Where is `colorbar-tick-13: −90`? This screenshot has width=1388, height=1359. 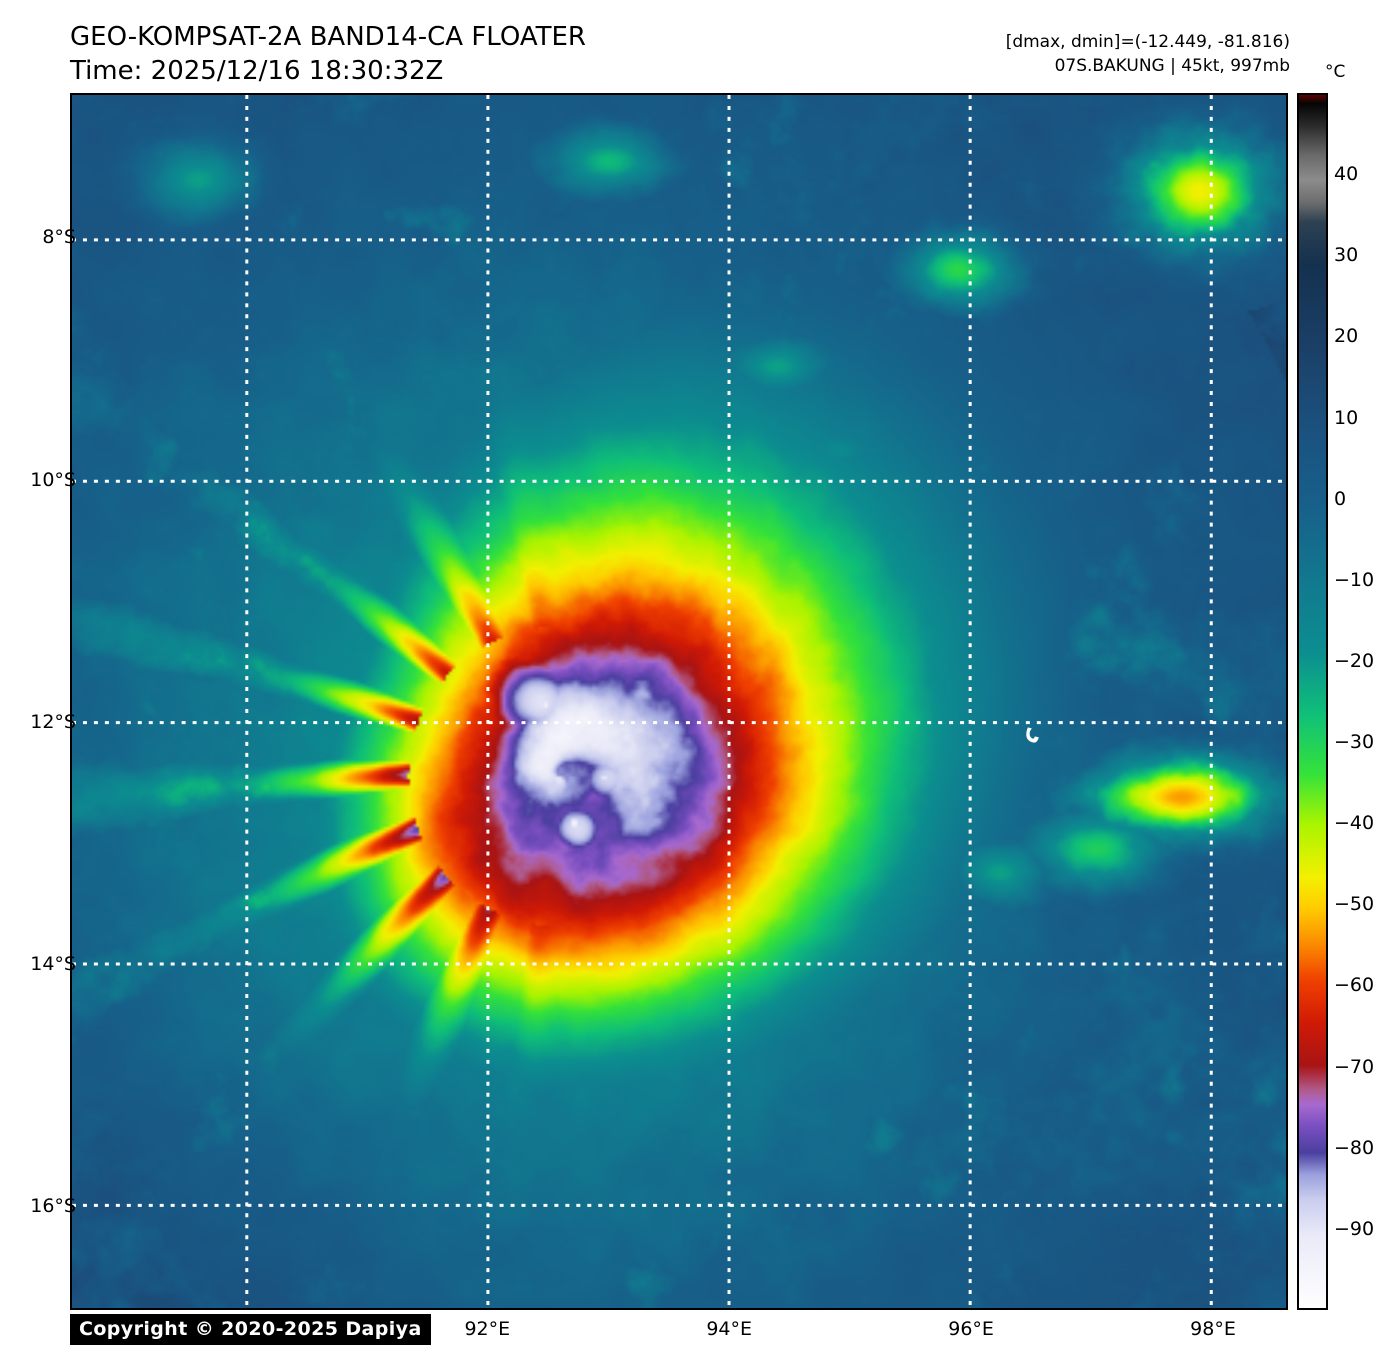
colorbar-tick-13: −90 is located at coordinates (1354, 1228).